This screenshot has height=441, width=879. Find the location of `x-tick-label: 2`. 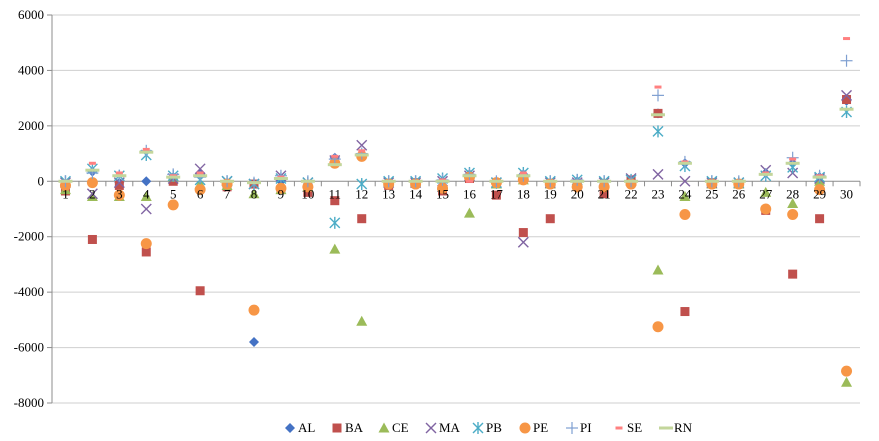

x-tick-label: 2 is located at coordinates (92, 193).